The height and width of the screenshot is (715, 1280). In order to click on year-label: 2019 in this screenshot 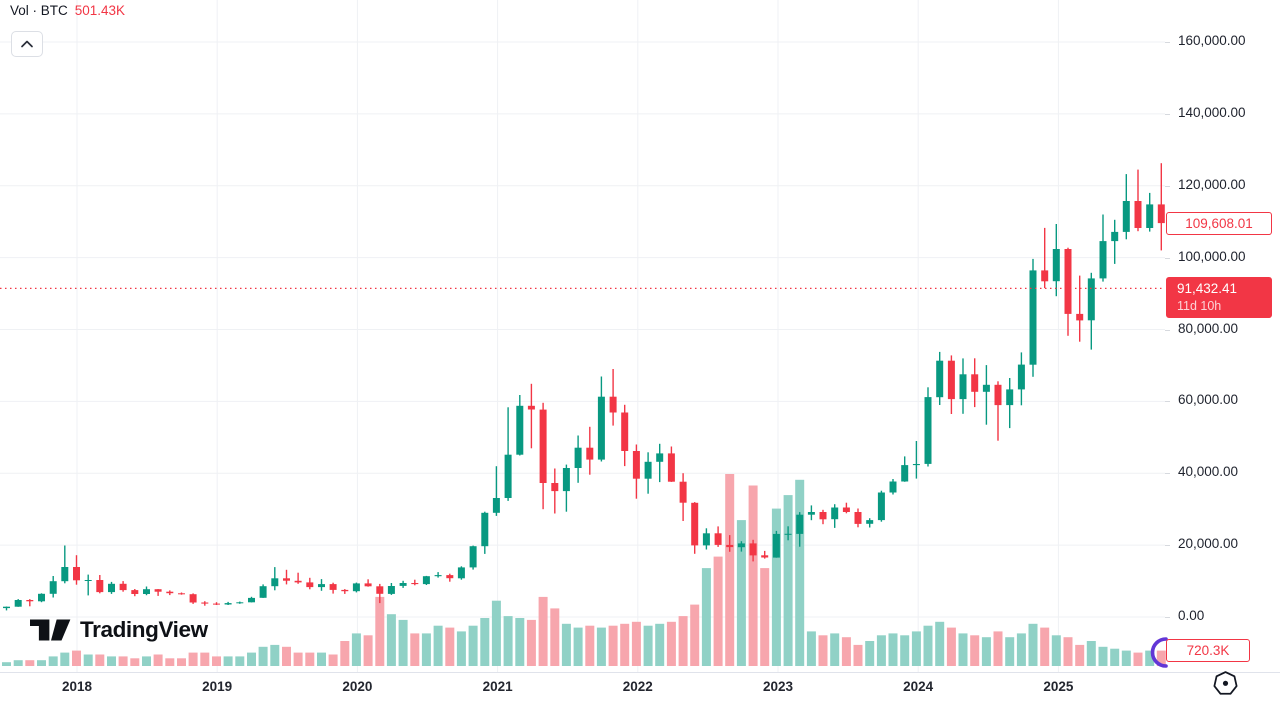, I will do `click(217, 686)`.